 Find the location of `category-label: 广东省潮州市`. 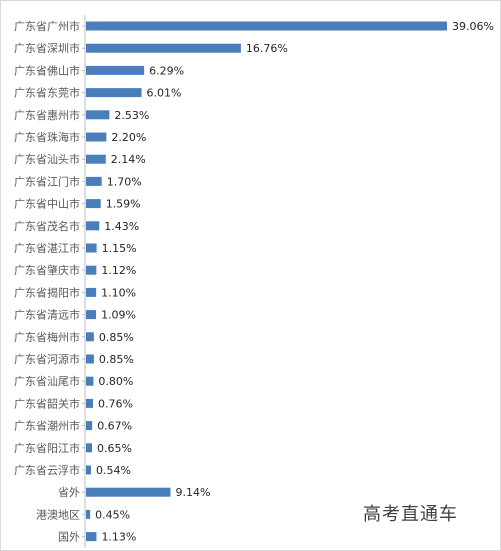

category-label: 广东省潮州市 is located at coordinates (47, 426).